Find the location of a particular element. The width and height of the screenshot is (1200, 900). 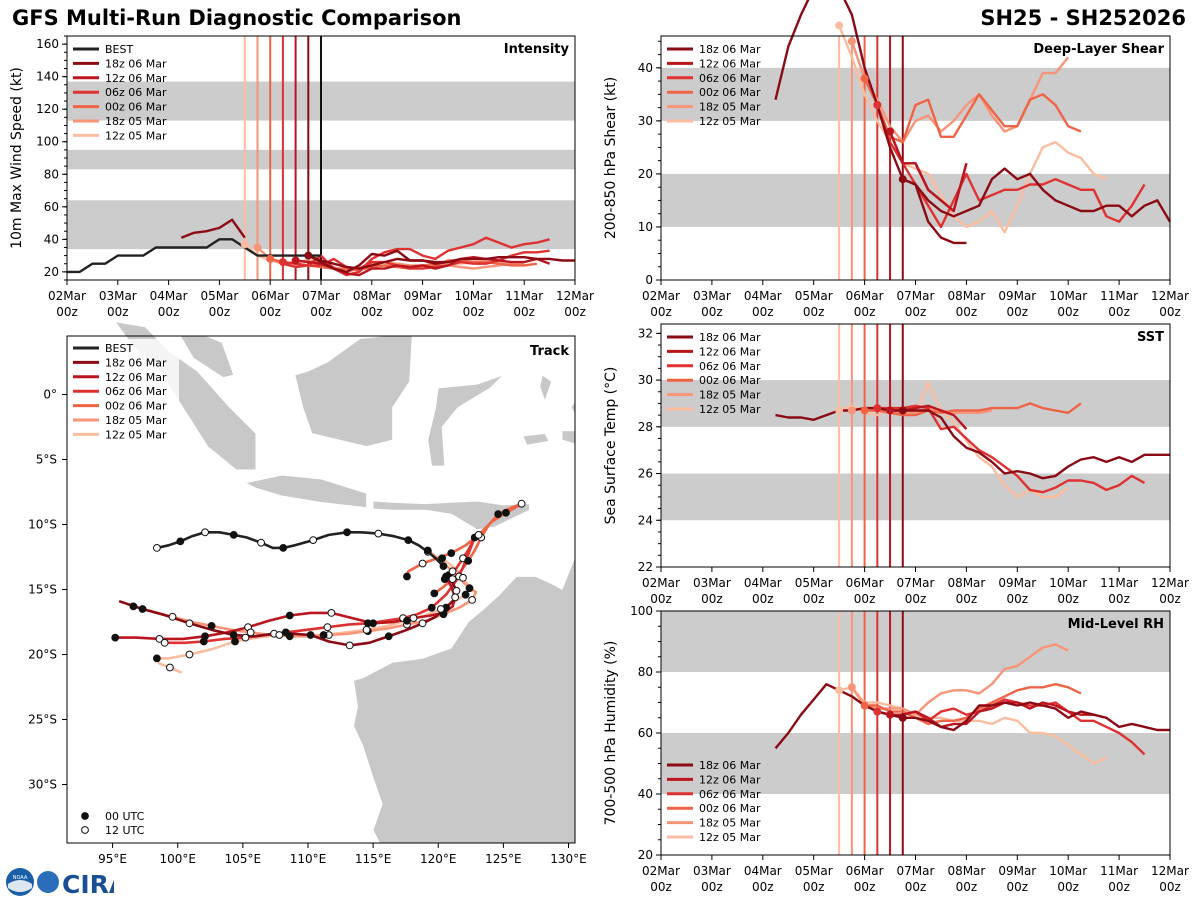

track-xtick-label: 95°E is located at coordinates (112, 859).